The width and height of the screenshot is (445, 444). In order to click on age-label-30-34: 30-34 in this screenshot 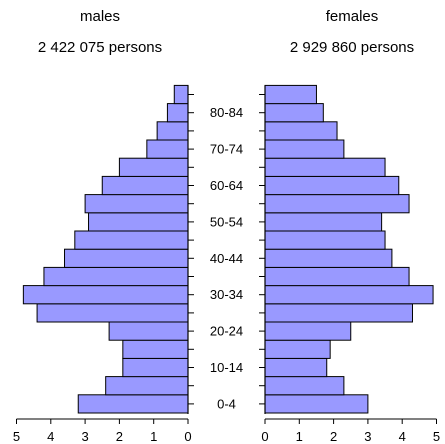, I will do `click(226, 294)`.